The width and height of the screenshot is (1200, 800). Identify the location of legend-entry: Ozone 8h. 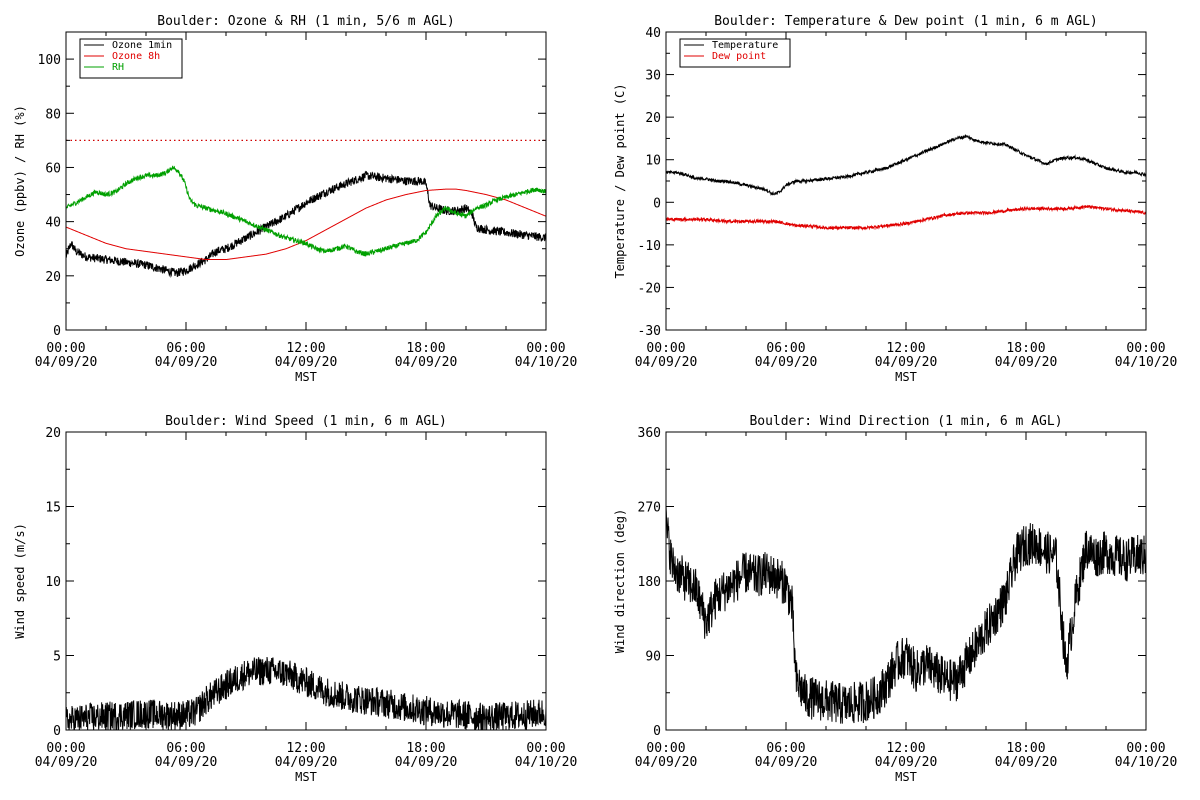
(136, 56).